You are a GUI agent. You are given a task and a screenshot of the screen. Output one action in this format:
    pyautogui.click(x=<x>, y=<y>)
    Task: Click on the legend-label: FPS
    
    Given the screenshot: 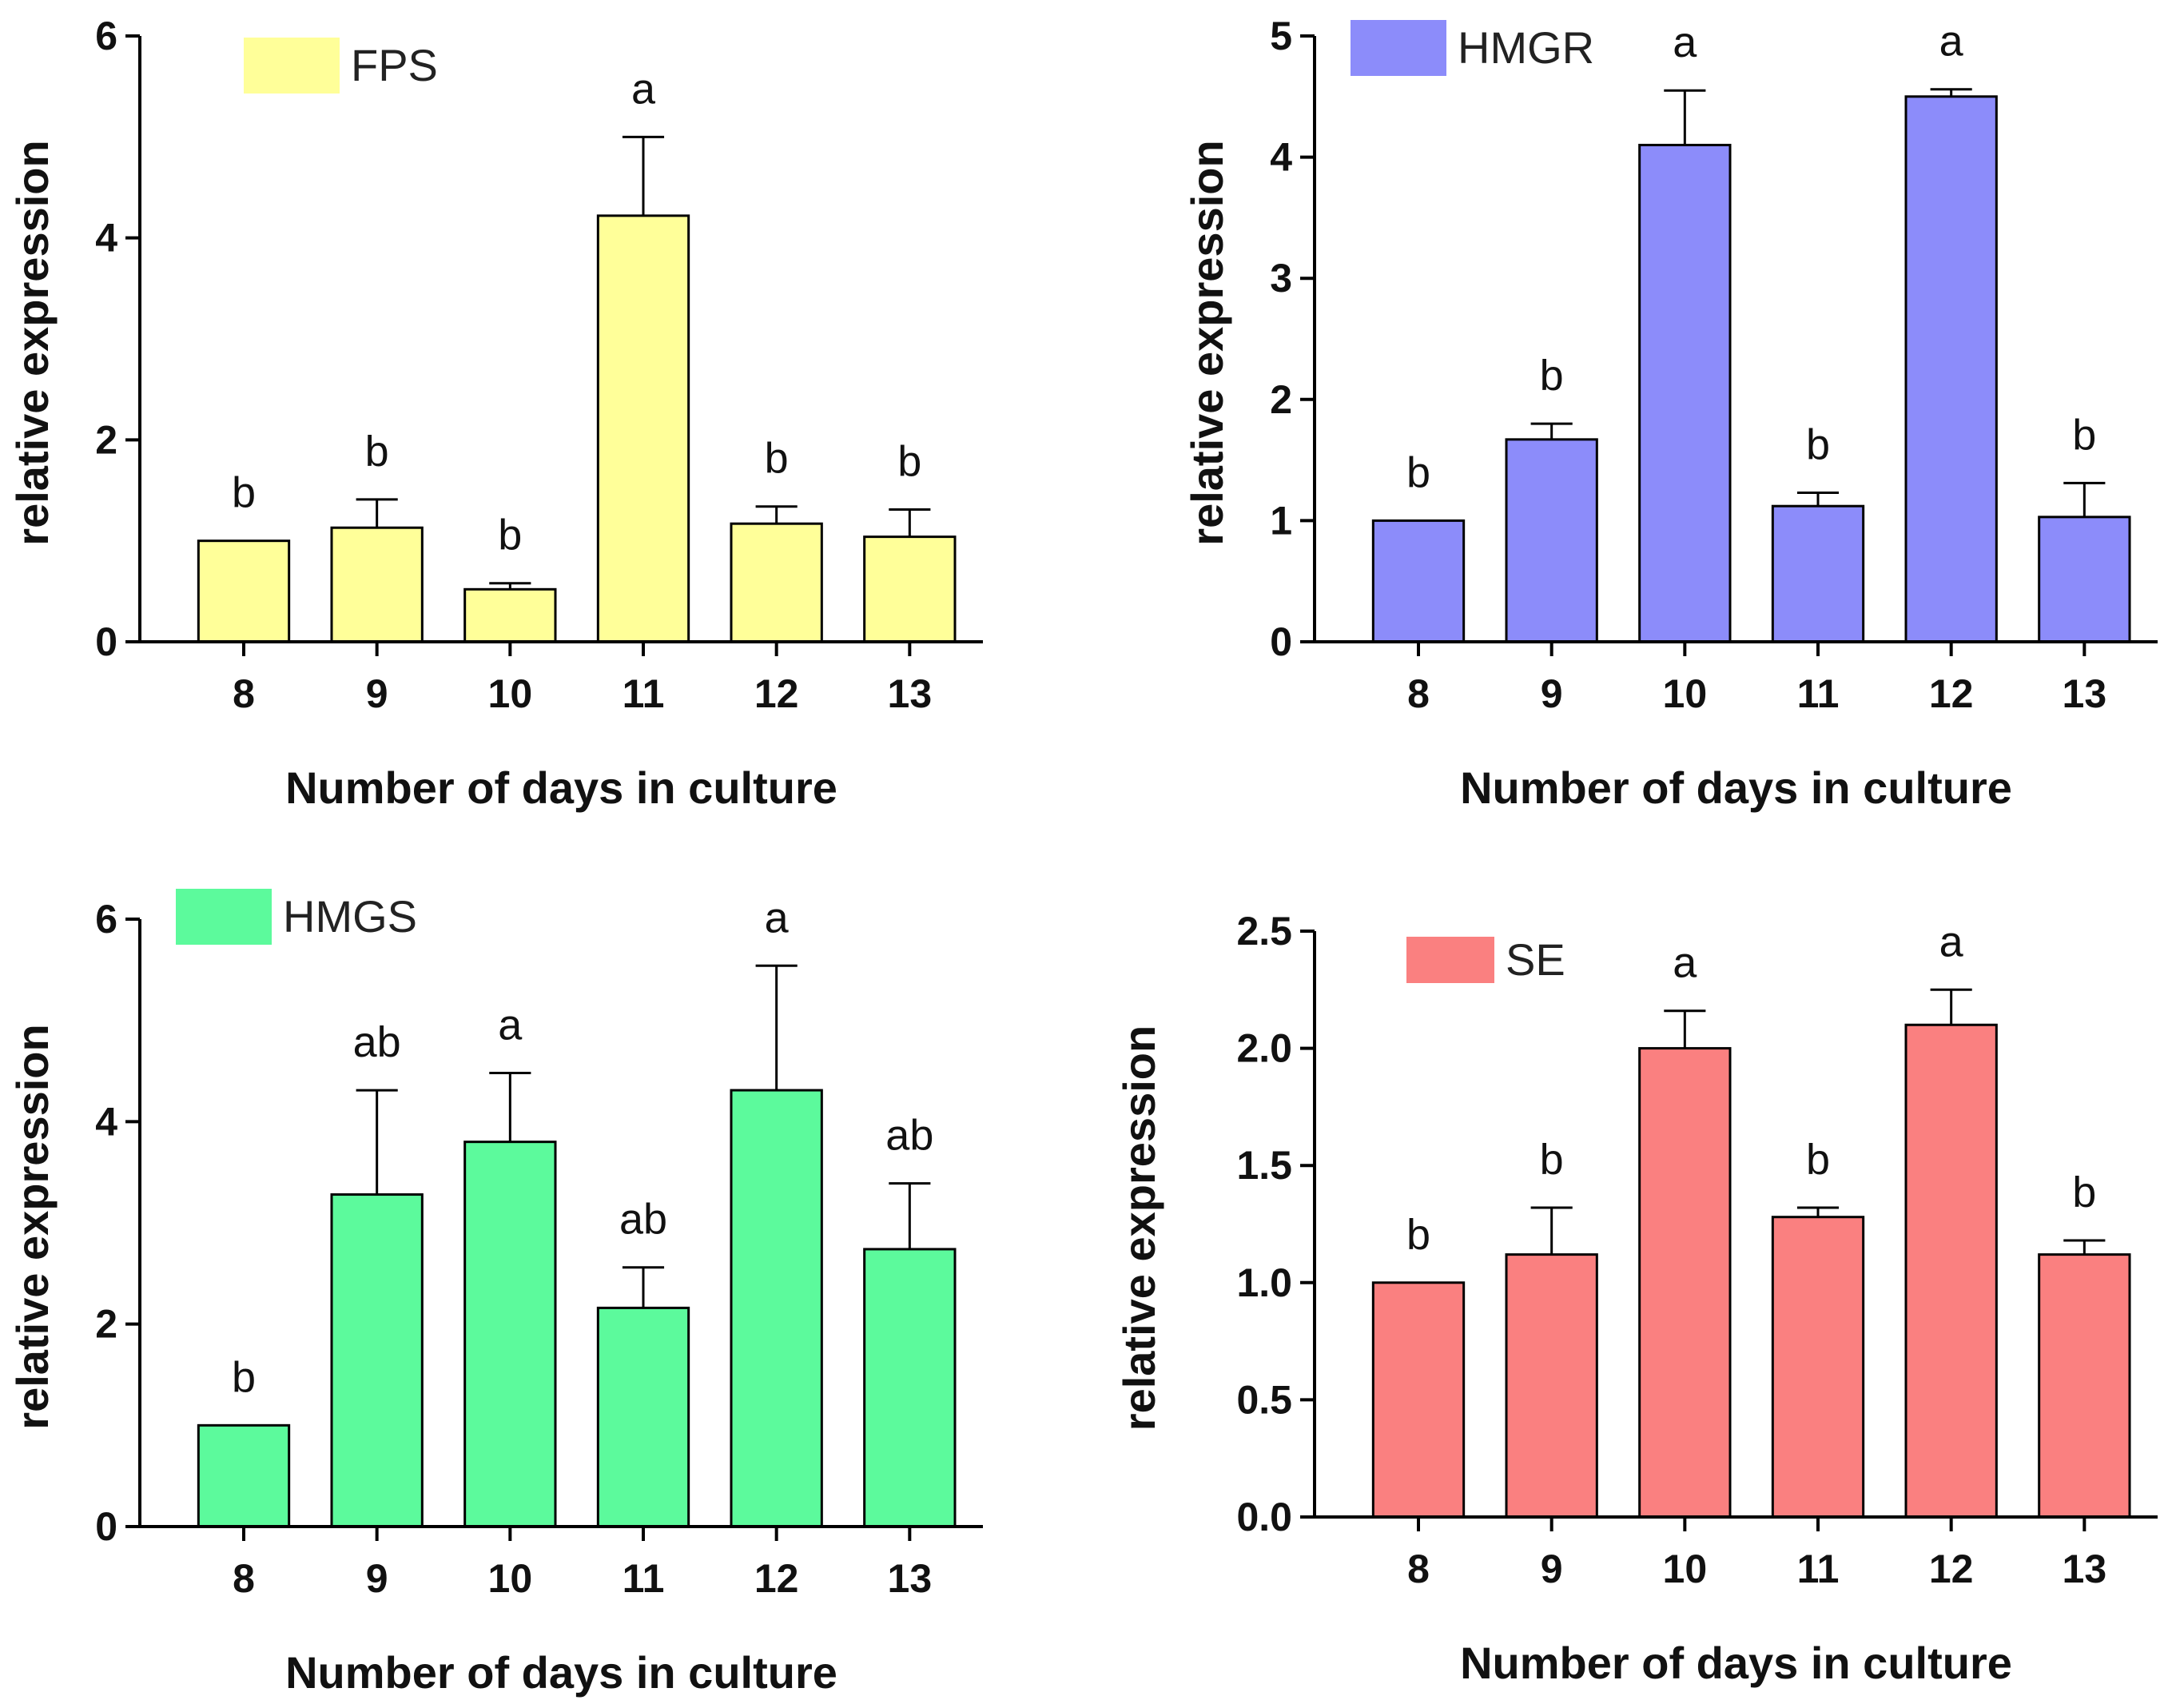 What is the action you would take?
    pyautogui.click(x=394, y=65)
    